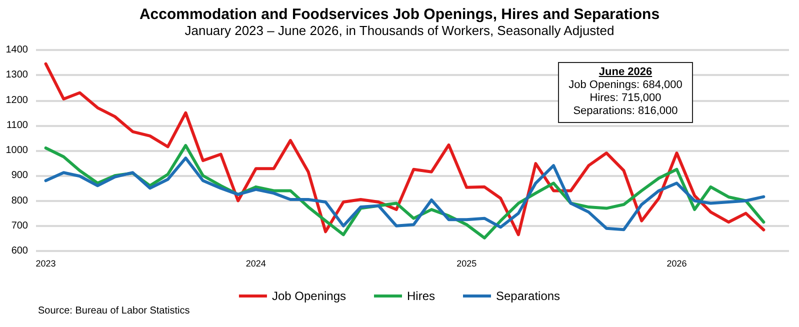 Image resolution: width=799 pixels, height=327 pixels. What do you see at coordinates (421, 296) in the screenshot?
I see `legend-label: Hires` at bounding box center [421, 296].